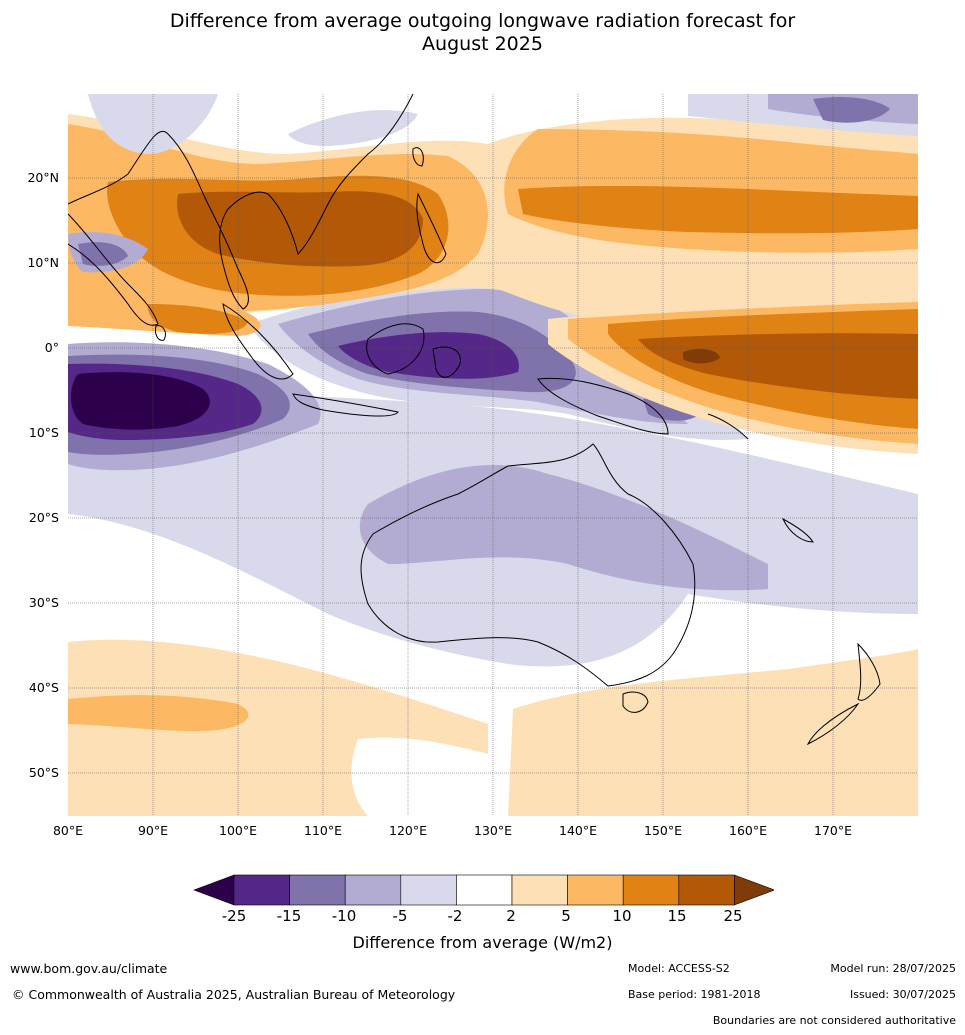  Describe the element at coordinates (446, 362) in the screenshot. I see `sulawesi-coastline` at that location.